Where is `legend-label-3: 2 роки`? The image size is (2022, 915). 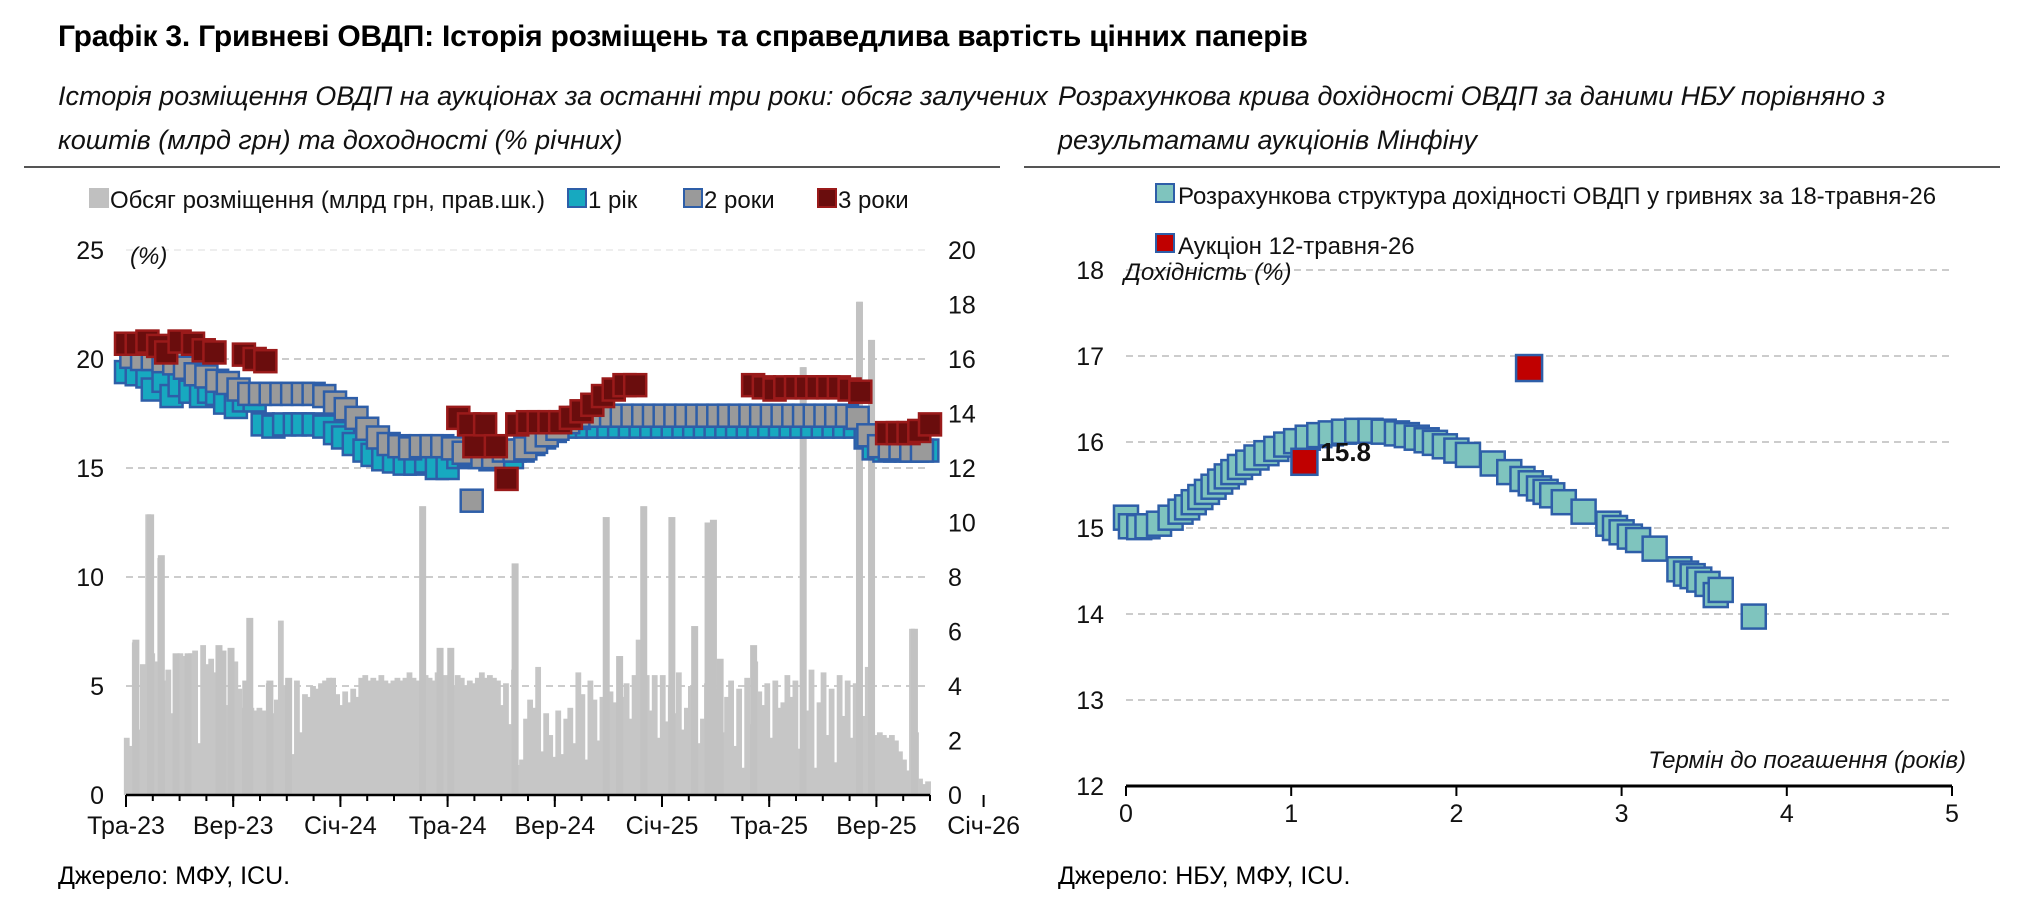
legend-label-3: 2 роки is located at coordinates (739, 200).